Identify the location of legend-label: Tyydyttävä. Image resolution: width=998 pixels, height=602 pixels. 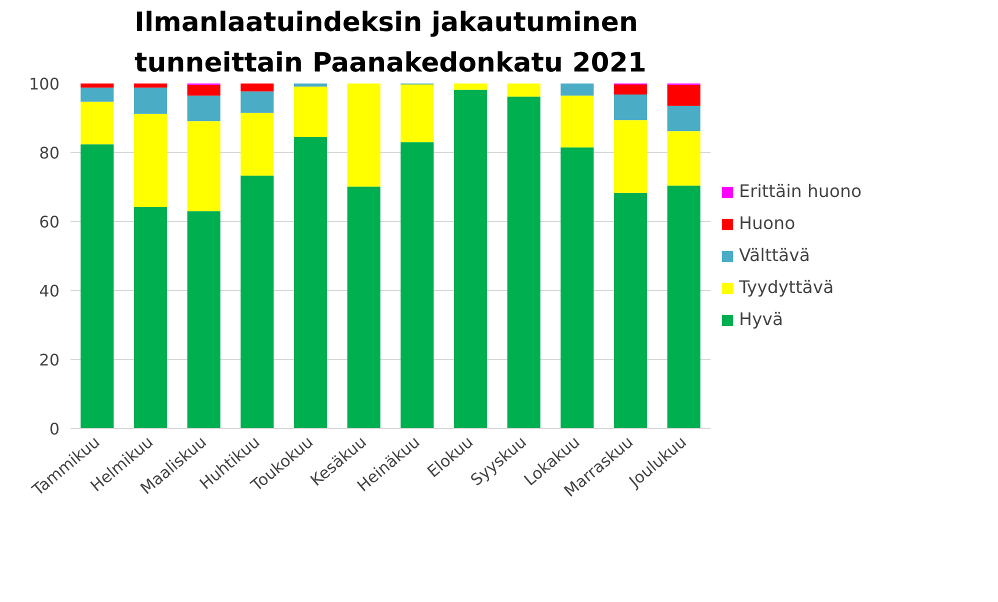
(786, 288).